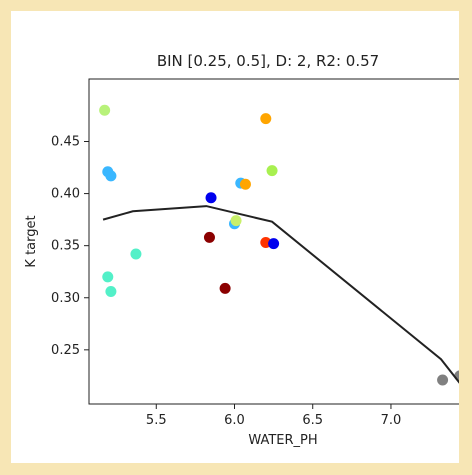 This screenshot has width=472, height=475. Describe the element at coordinates (31, 241) in the screenshot. I see `y-axis-label: K target` at that location.